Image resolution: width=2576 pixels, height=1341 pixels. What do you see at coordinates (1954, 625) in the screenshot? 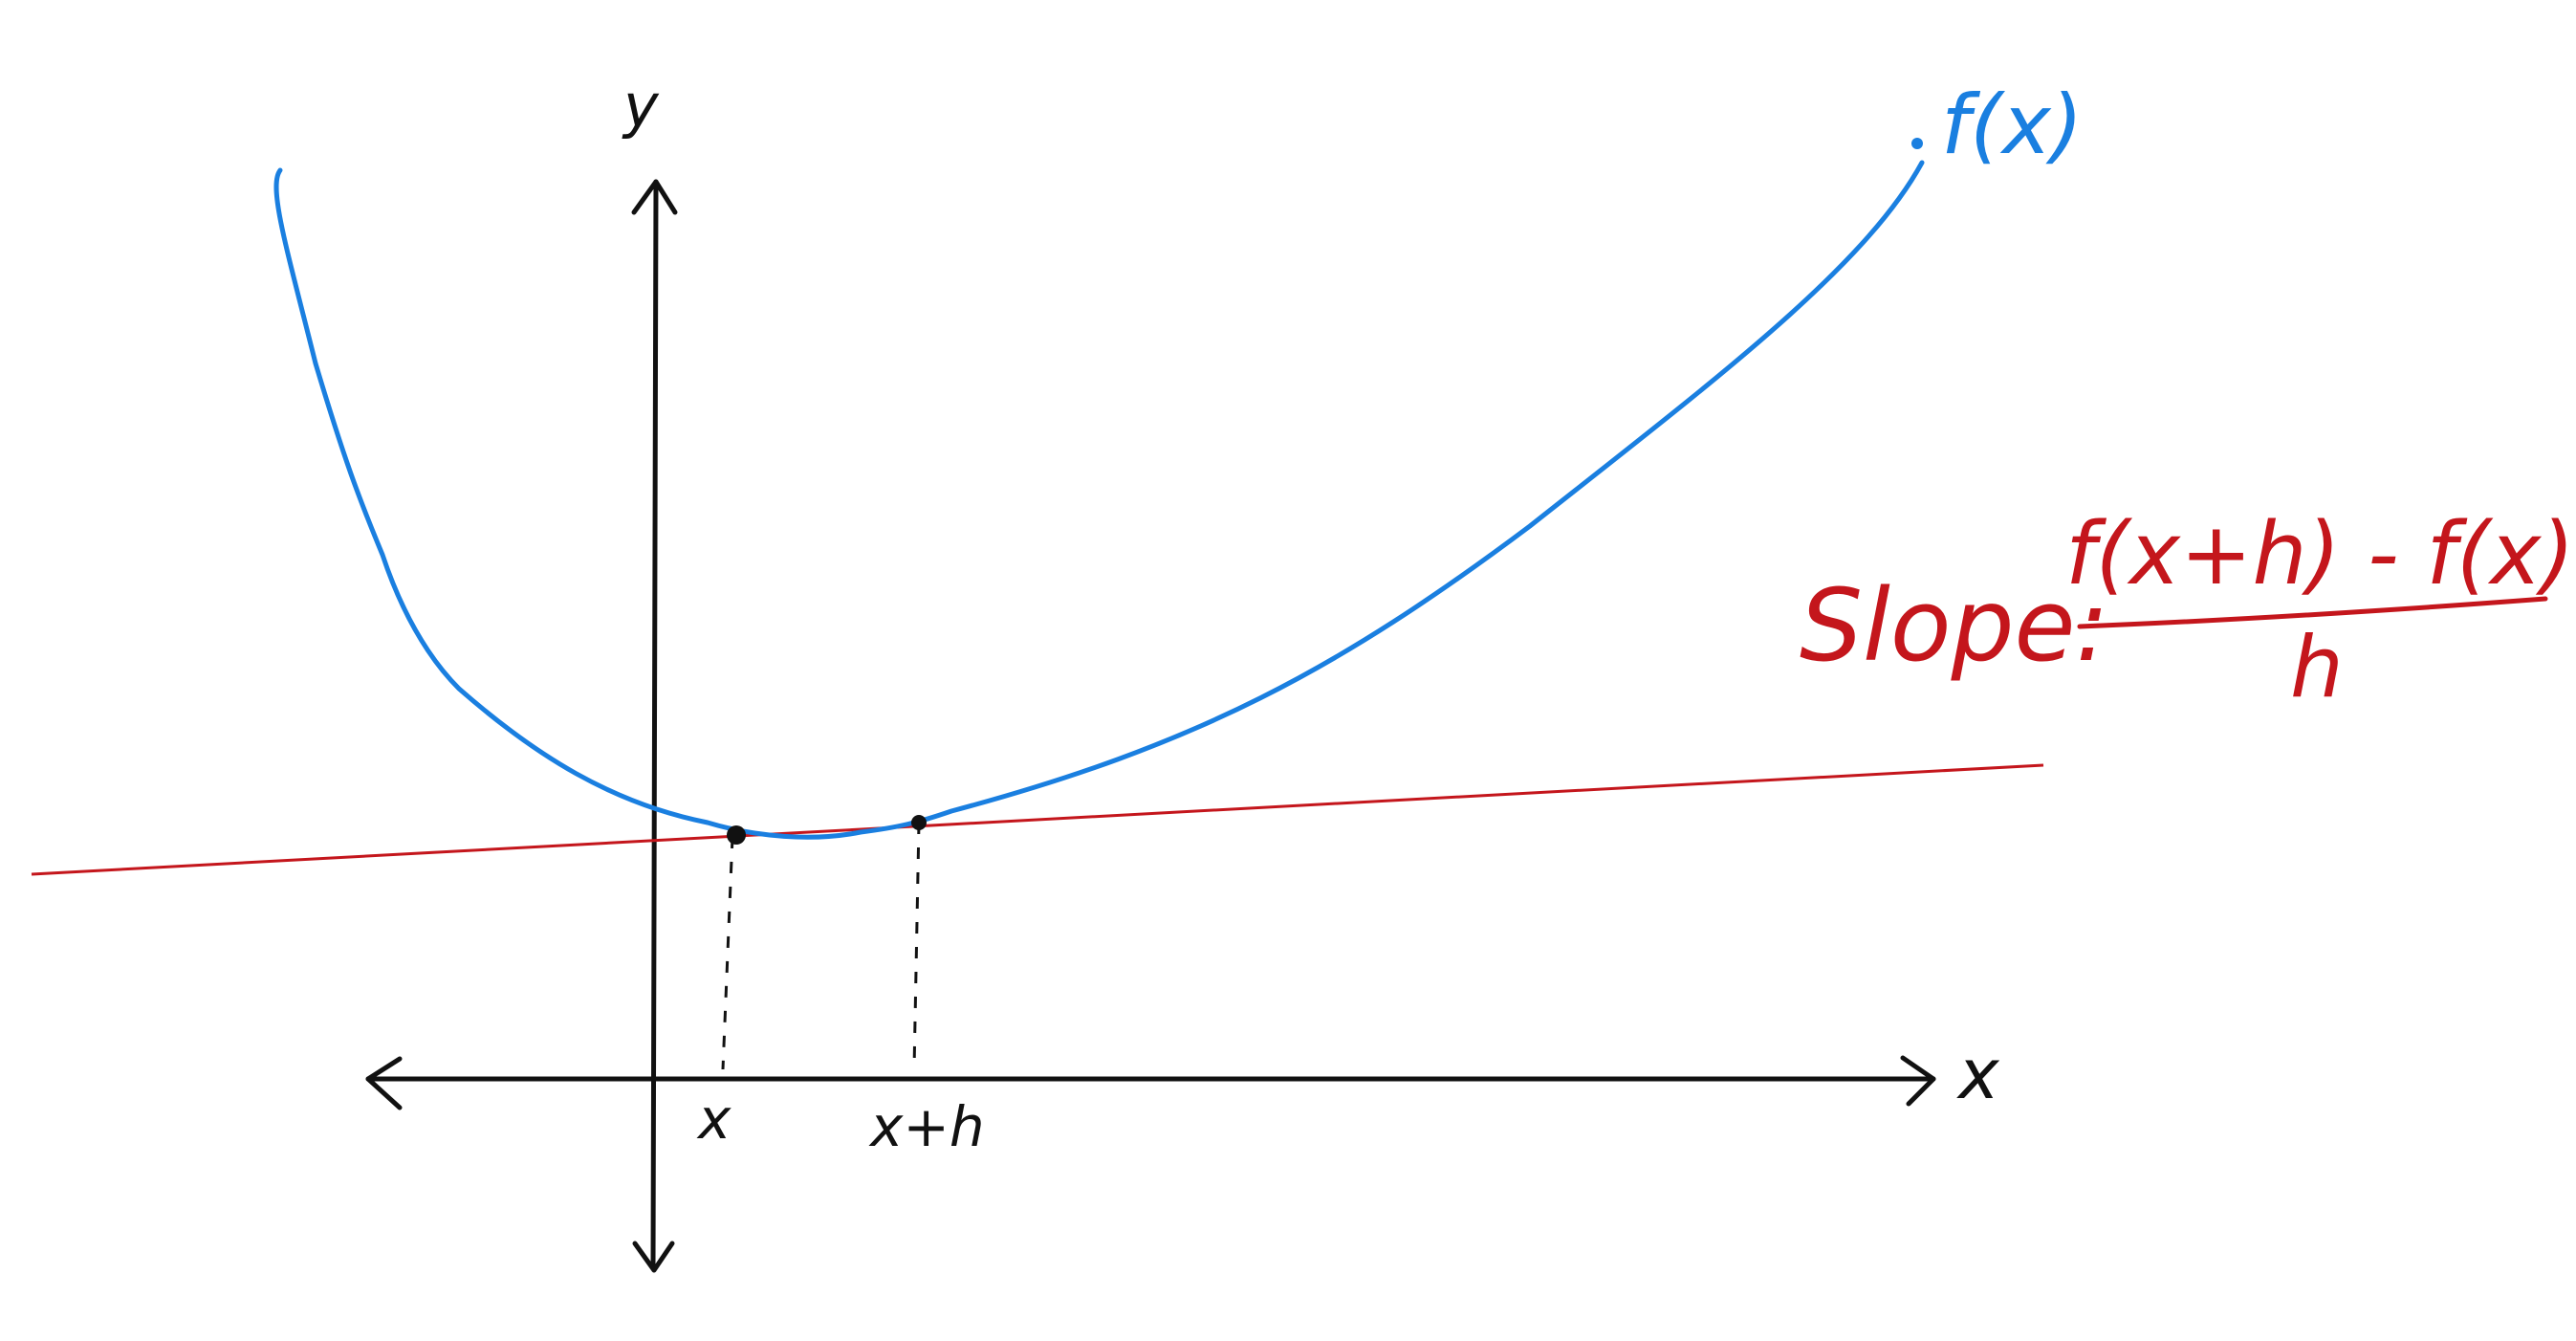
I see `slope-prefix: Slope:` at bounding box center [1954, 625].